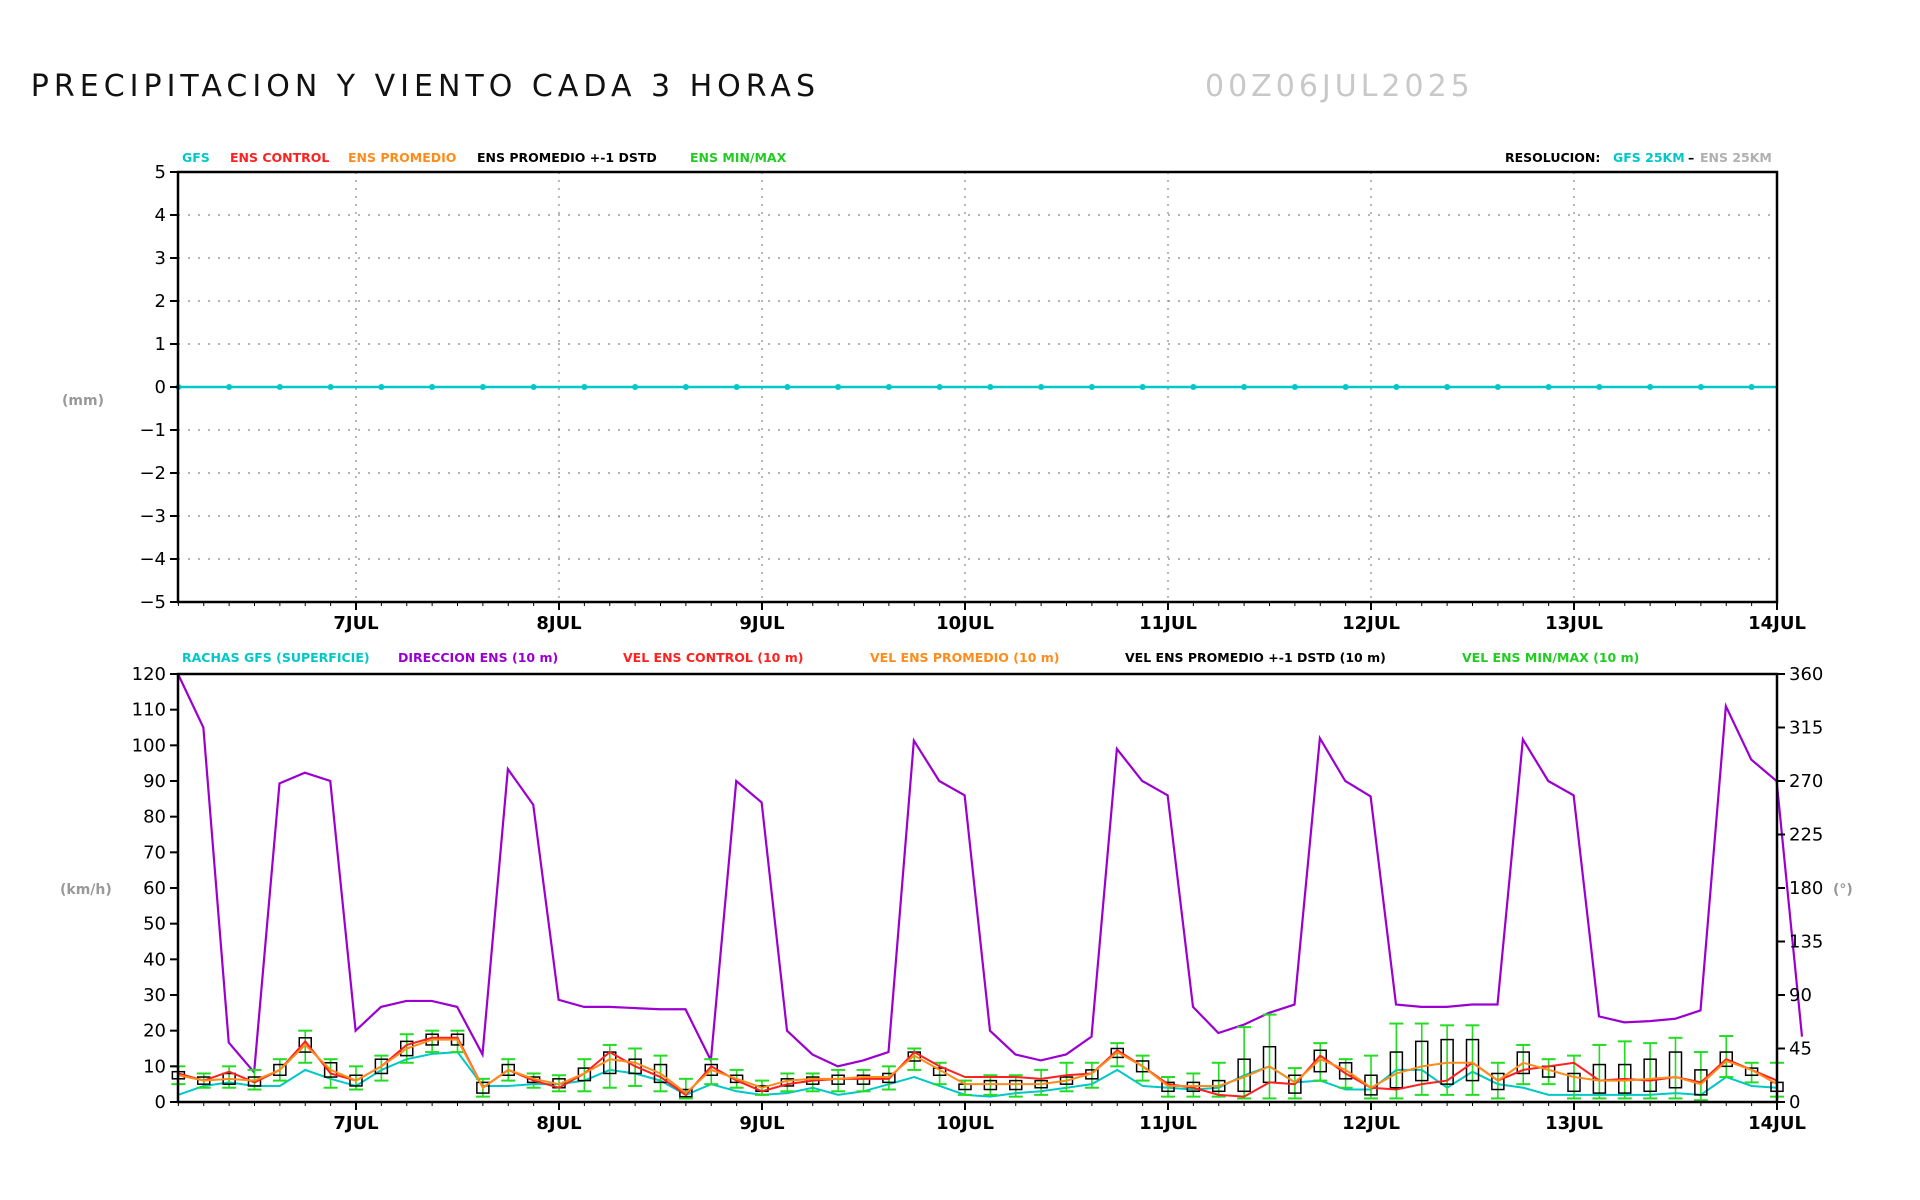  I want to click on wind-ytick-right-label: 360, so click(1806, 674).